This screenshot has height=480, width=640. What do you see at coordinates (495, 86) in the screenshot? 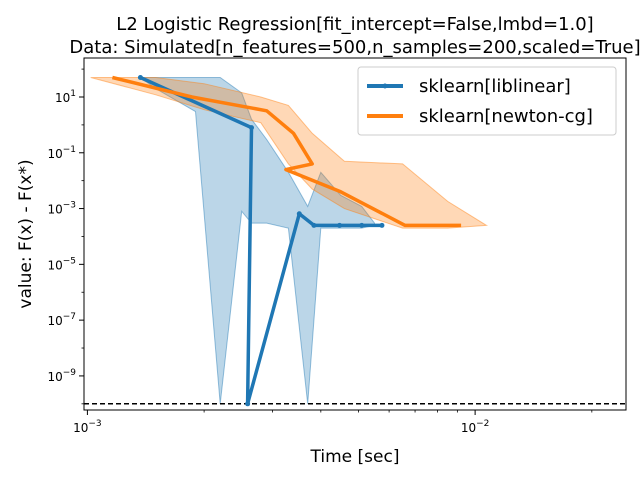
I see `legend-label-liblinear: sklearn[liblinear]` at bounding box center [495, 86].